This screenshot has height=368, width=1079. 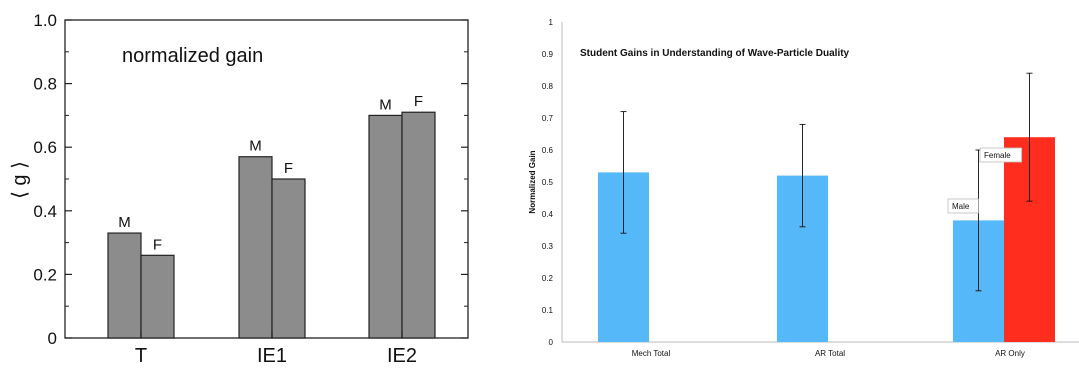 What do you see at coordinates (45, 147) in the screenshot?
I see `left-y-tick-label: 0.6` at bounding box center [45, 147].